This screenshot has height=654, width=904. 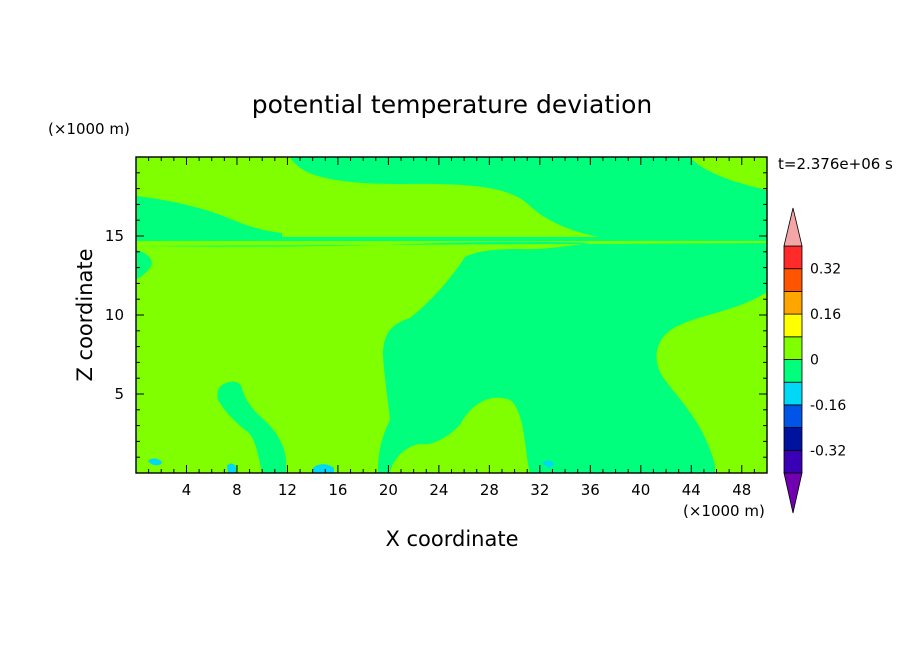 I want to click on contour-region-left-edge-blob, so click(x=144, y=264).